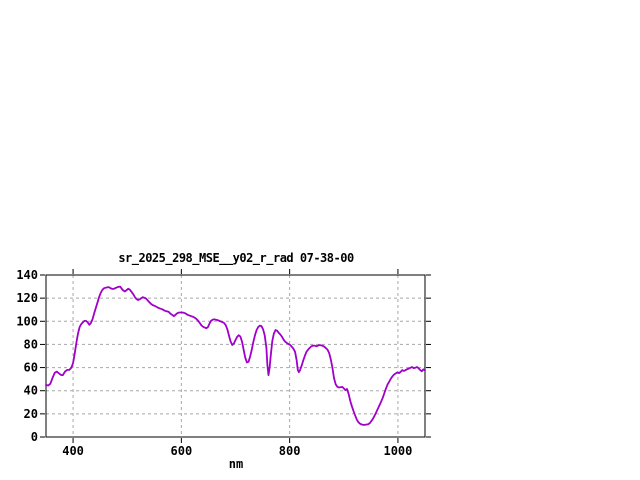 The width and height of the screenshot is (640, 480). I want to click on x-tick-label: 600, so click(182, 451).